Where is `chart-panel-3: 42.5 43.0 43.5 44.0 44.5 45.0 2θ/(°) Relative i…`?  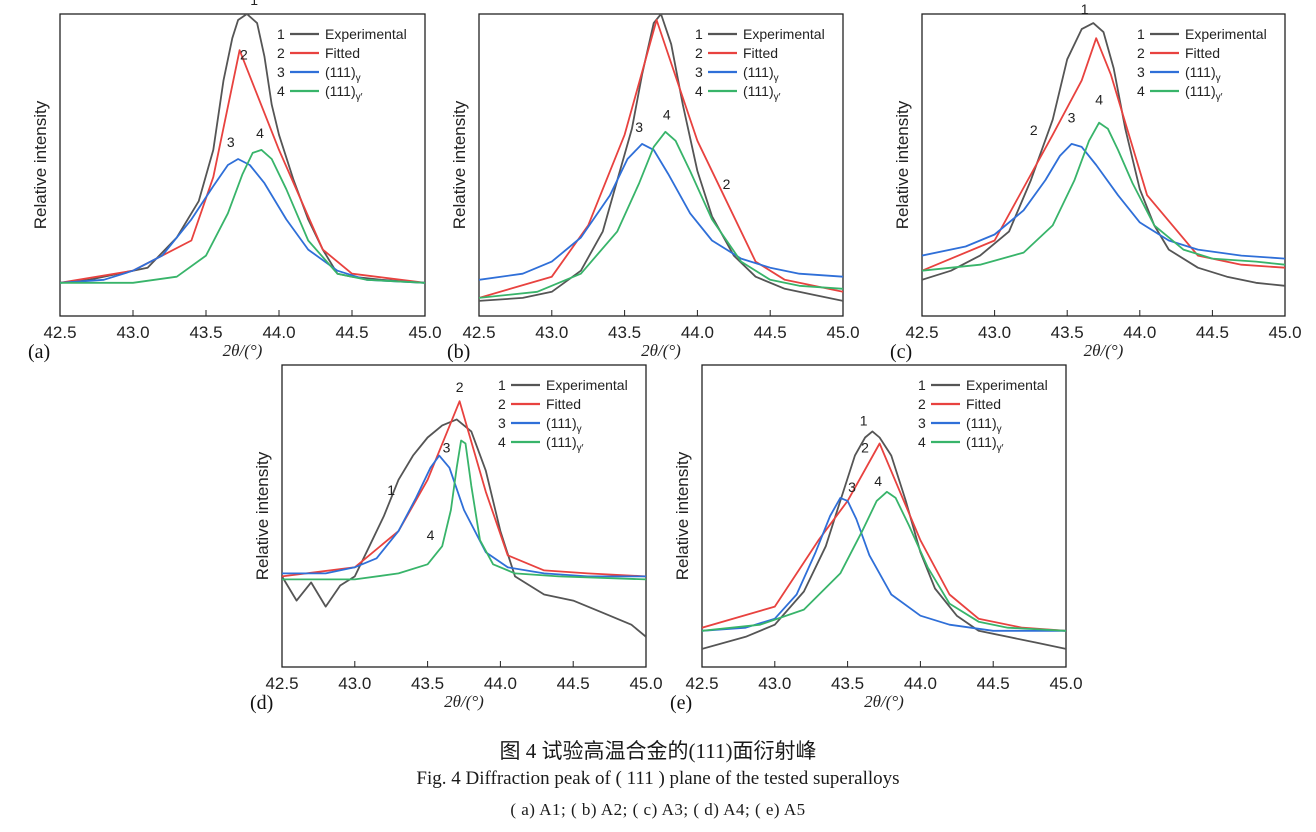
chart-panel-3: 42.5 43.0 43.5 44.0 44.5 45.0 2θ/(°) Relative i… is located at coordinates (1096, 182).